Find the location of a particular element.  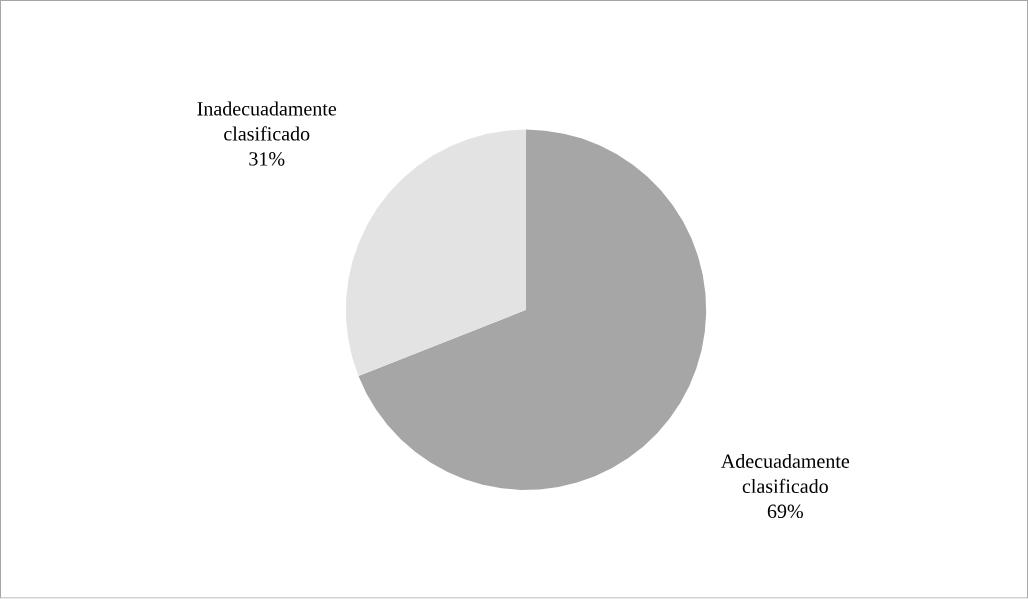

data-label: 31% is located at coordinates (267, 159).